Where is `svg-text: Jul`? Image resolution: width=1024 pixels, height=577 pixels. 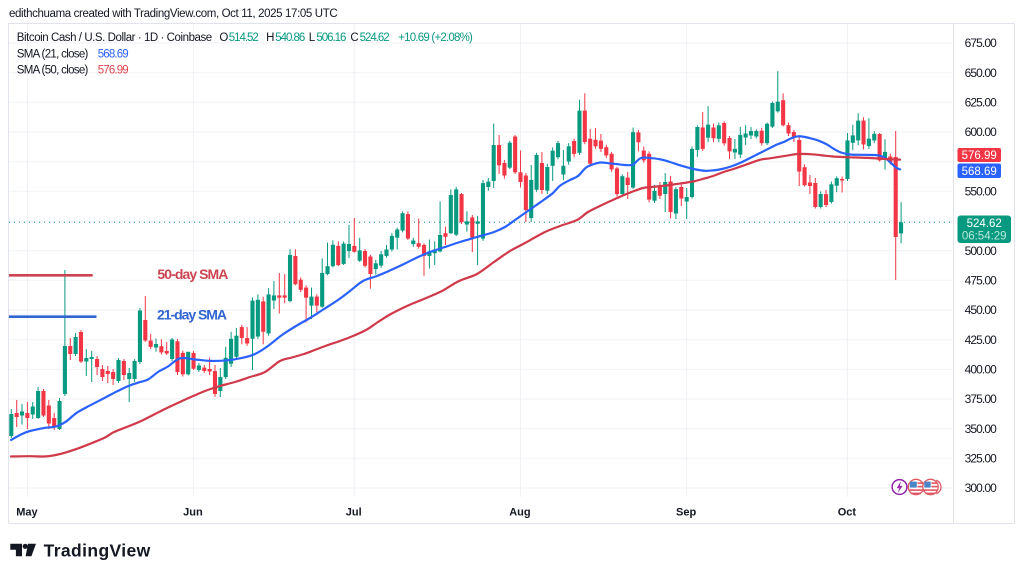 svg-text: Jul is located at coordinates (354, 513).